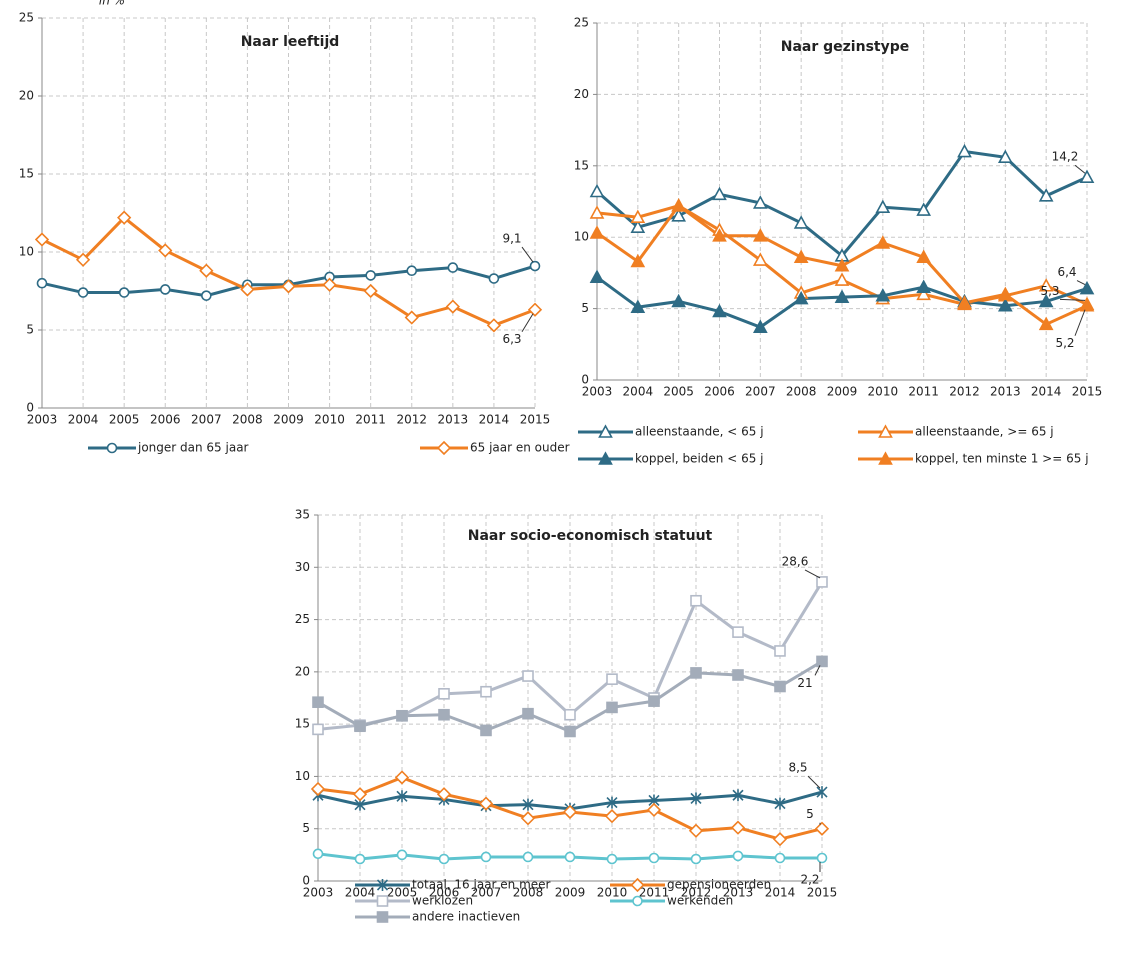  I want to click on data-label: 28,6, so click(795, 561).